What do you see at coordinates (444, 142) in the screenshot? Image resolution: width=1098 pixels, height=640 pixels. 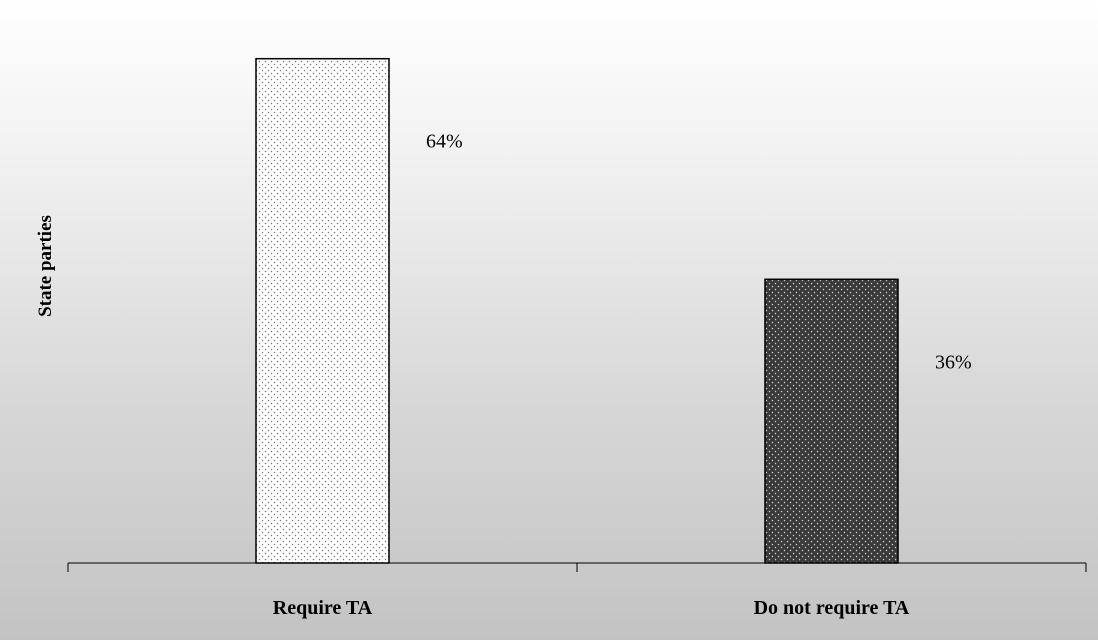 I see `data-label-0: 64%` at bounding box center [444, 142].